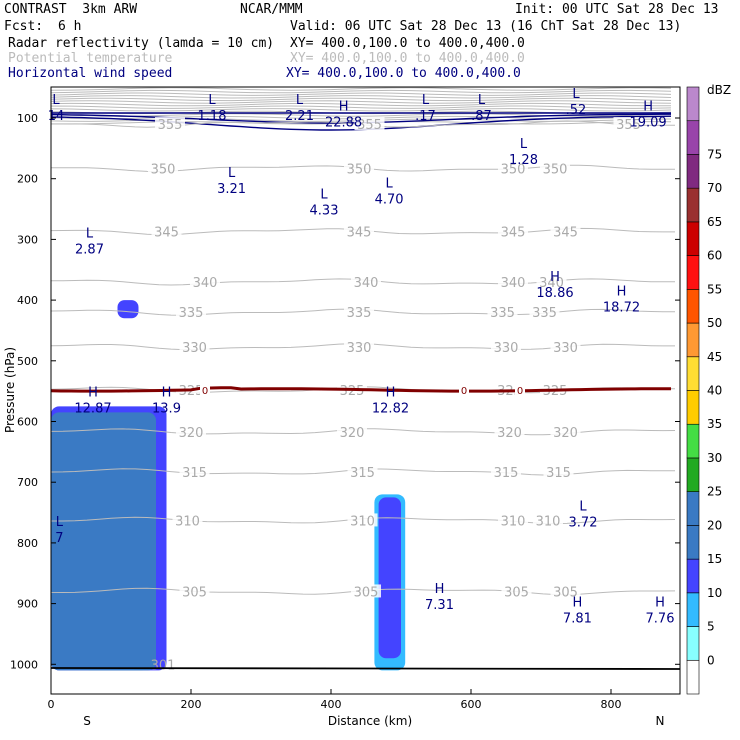 Image resolution: width=740 pixels, height=740 pixels. What do you see at coordinates (425, 116) in the screenshot?
I see `extremum-value: .17` at bounding box center [425, 116].